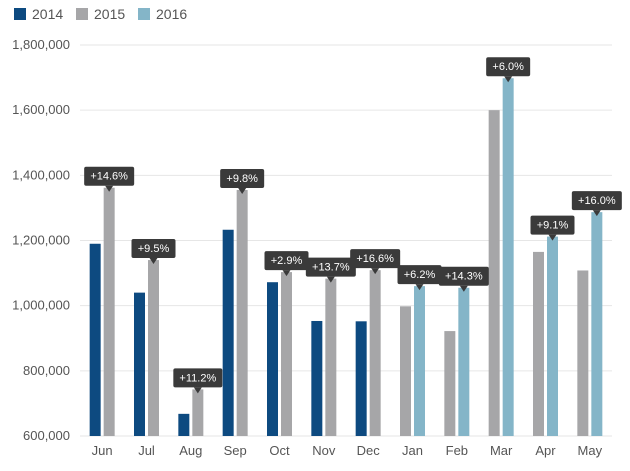 This screenshot has height=471, width=630. I want to click on bar-jul-2014, so click(139, 364).